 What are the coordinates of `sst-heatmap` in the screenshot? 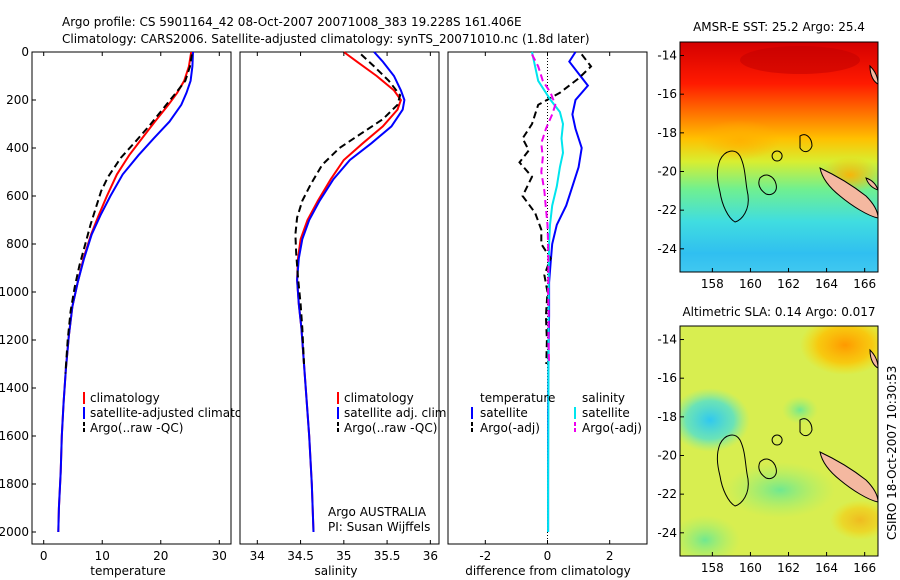 It's located at (779, 157).